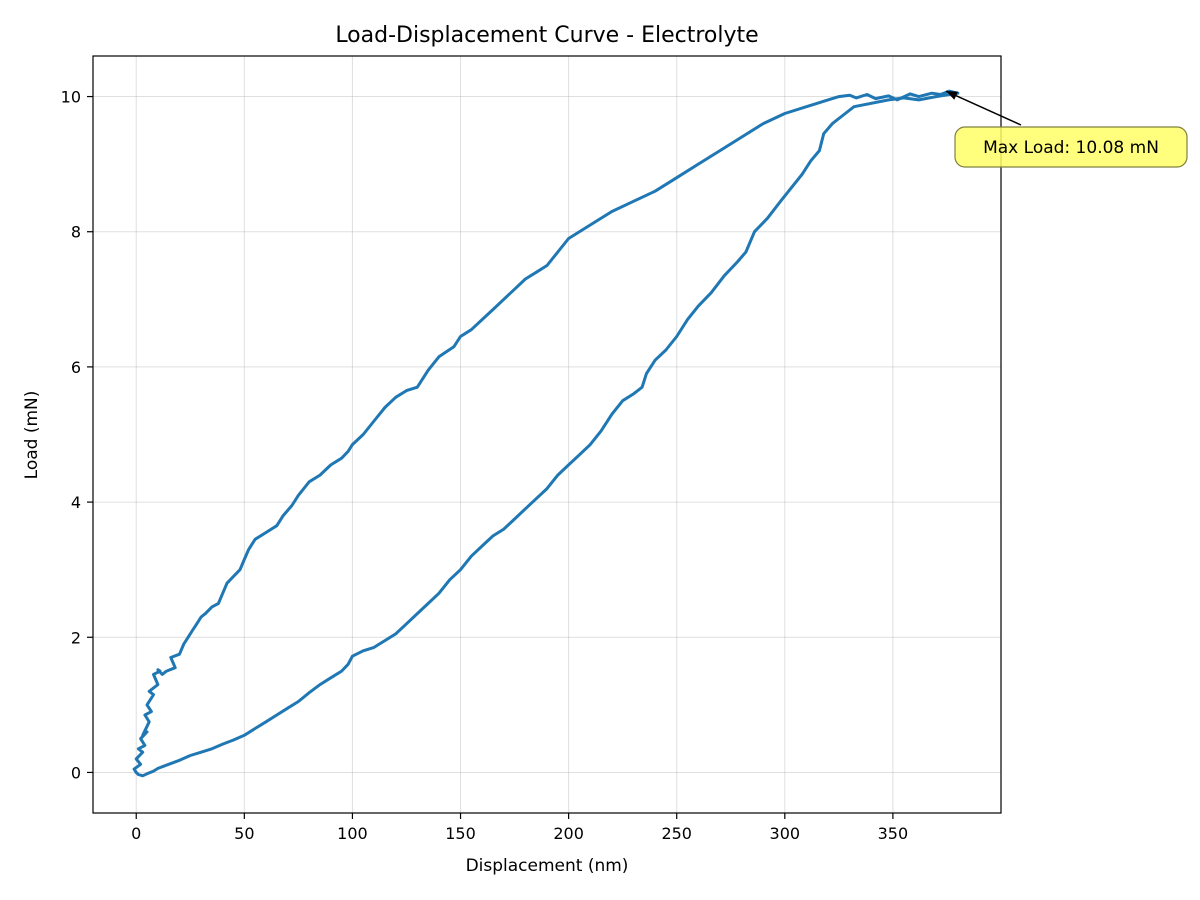 The height and width of the screenshot is (900, 1200). Describe the element at coordinates (76, 637) in the screenshot. I see `y-tick-label: 2` at that location.